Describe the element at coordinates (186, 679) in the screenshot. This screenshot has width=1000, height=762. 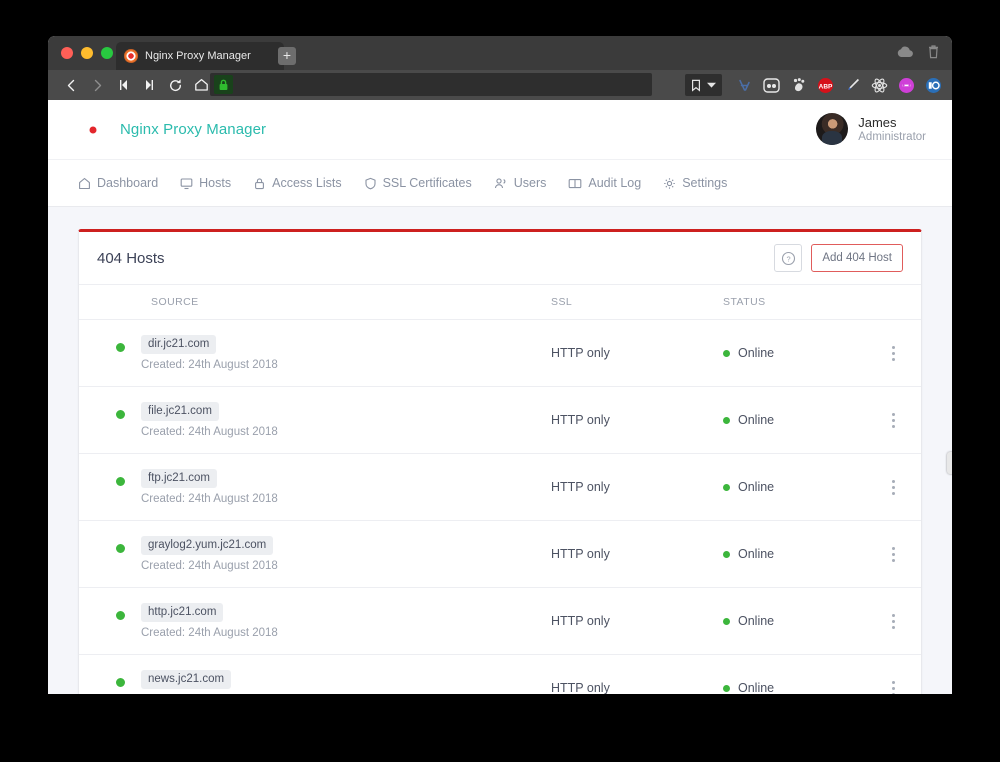
I see `source-domain-badge: news.jc21.com` at that location.